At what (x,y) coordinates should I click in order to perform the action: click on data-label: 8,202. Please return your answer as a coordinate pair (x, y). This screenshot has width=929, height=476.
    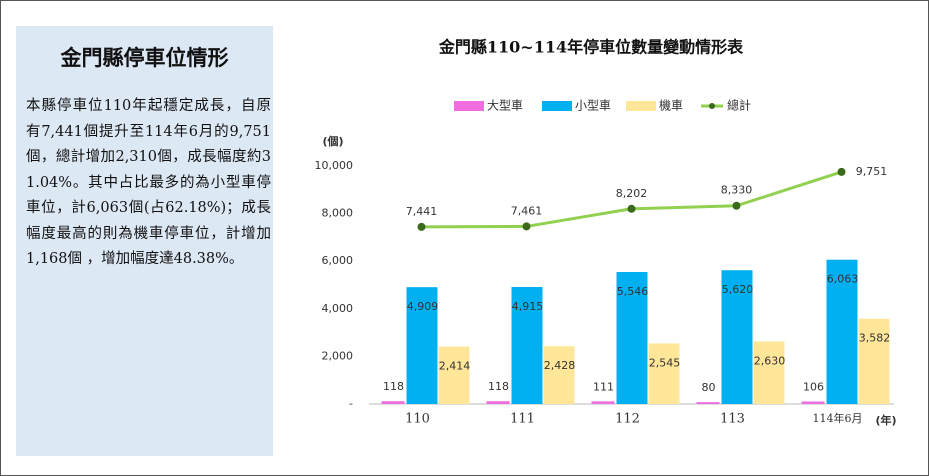
    Looking at the image, I should click on (632, 193).